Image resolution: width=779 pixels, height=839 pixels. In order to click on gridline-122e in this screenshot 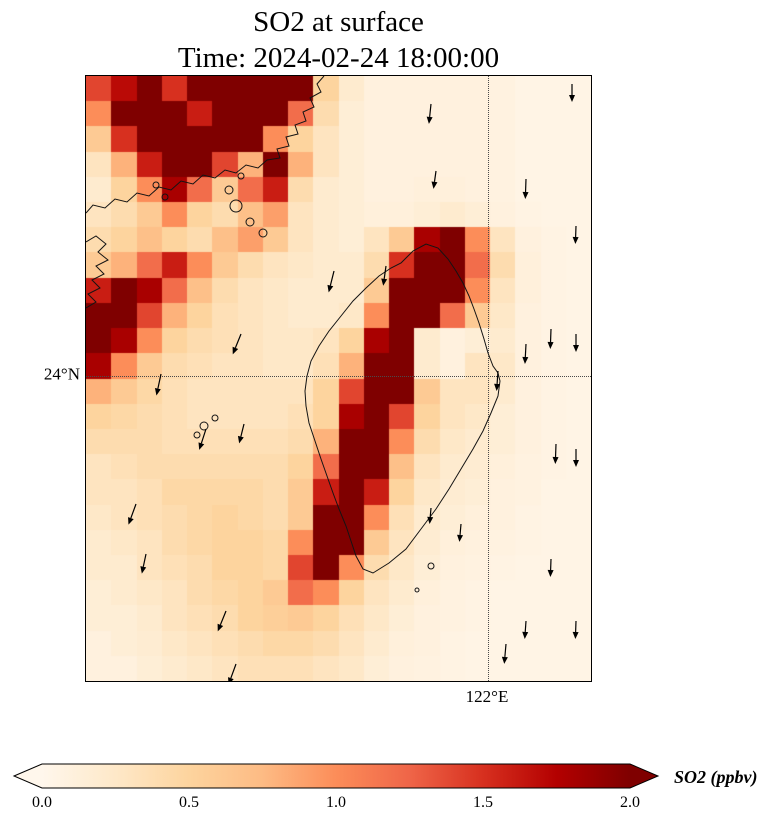, I will do `click(488, 378)`.